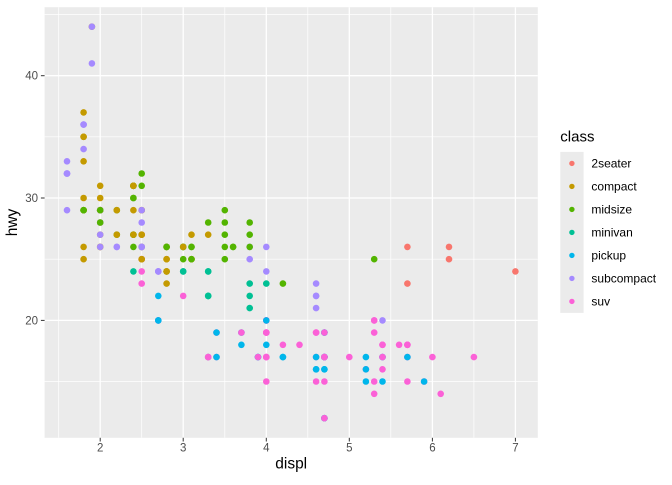 This screenshot has width=672, height=485. What do you see at coordinates (183, 449) in the screenshot?
I see `svg-text: 3` at bounding box center [183, 449].